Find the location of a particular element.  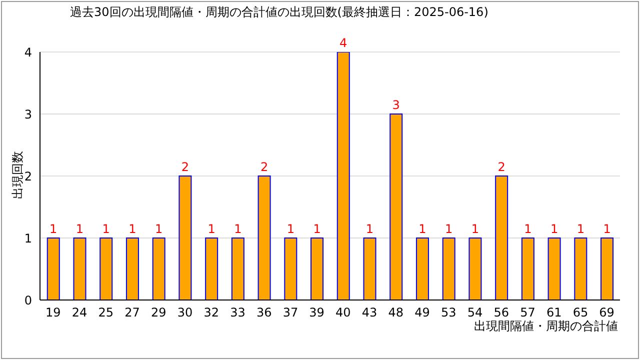

x-tick-label: 65 is located at coordinates (580, 313).